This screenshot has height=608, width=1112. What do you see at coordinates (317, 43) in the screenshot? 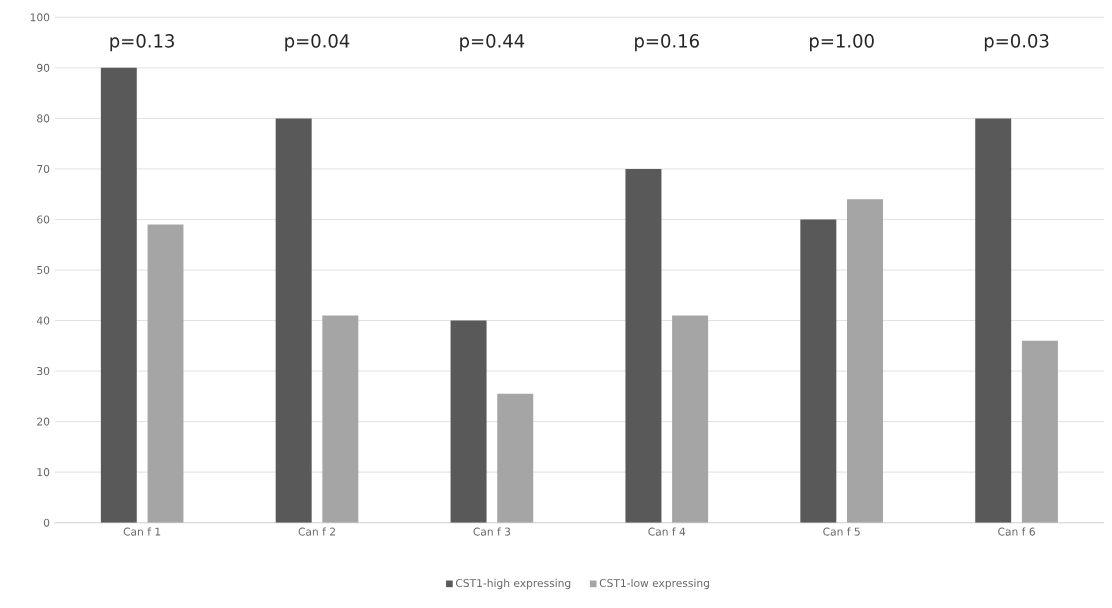
I see `annotation: p=0.04` at bounding box center [317, 43].